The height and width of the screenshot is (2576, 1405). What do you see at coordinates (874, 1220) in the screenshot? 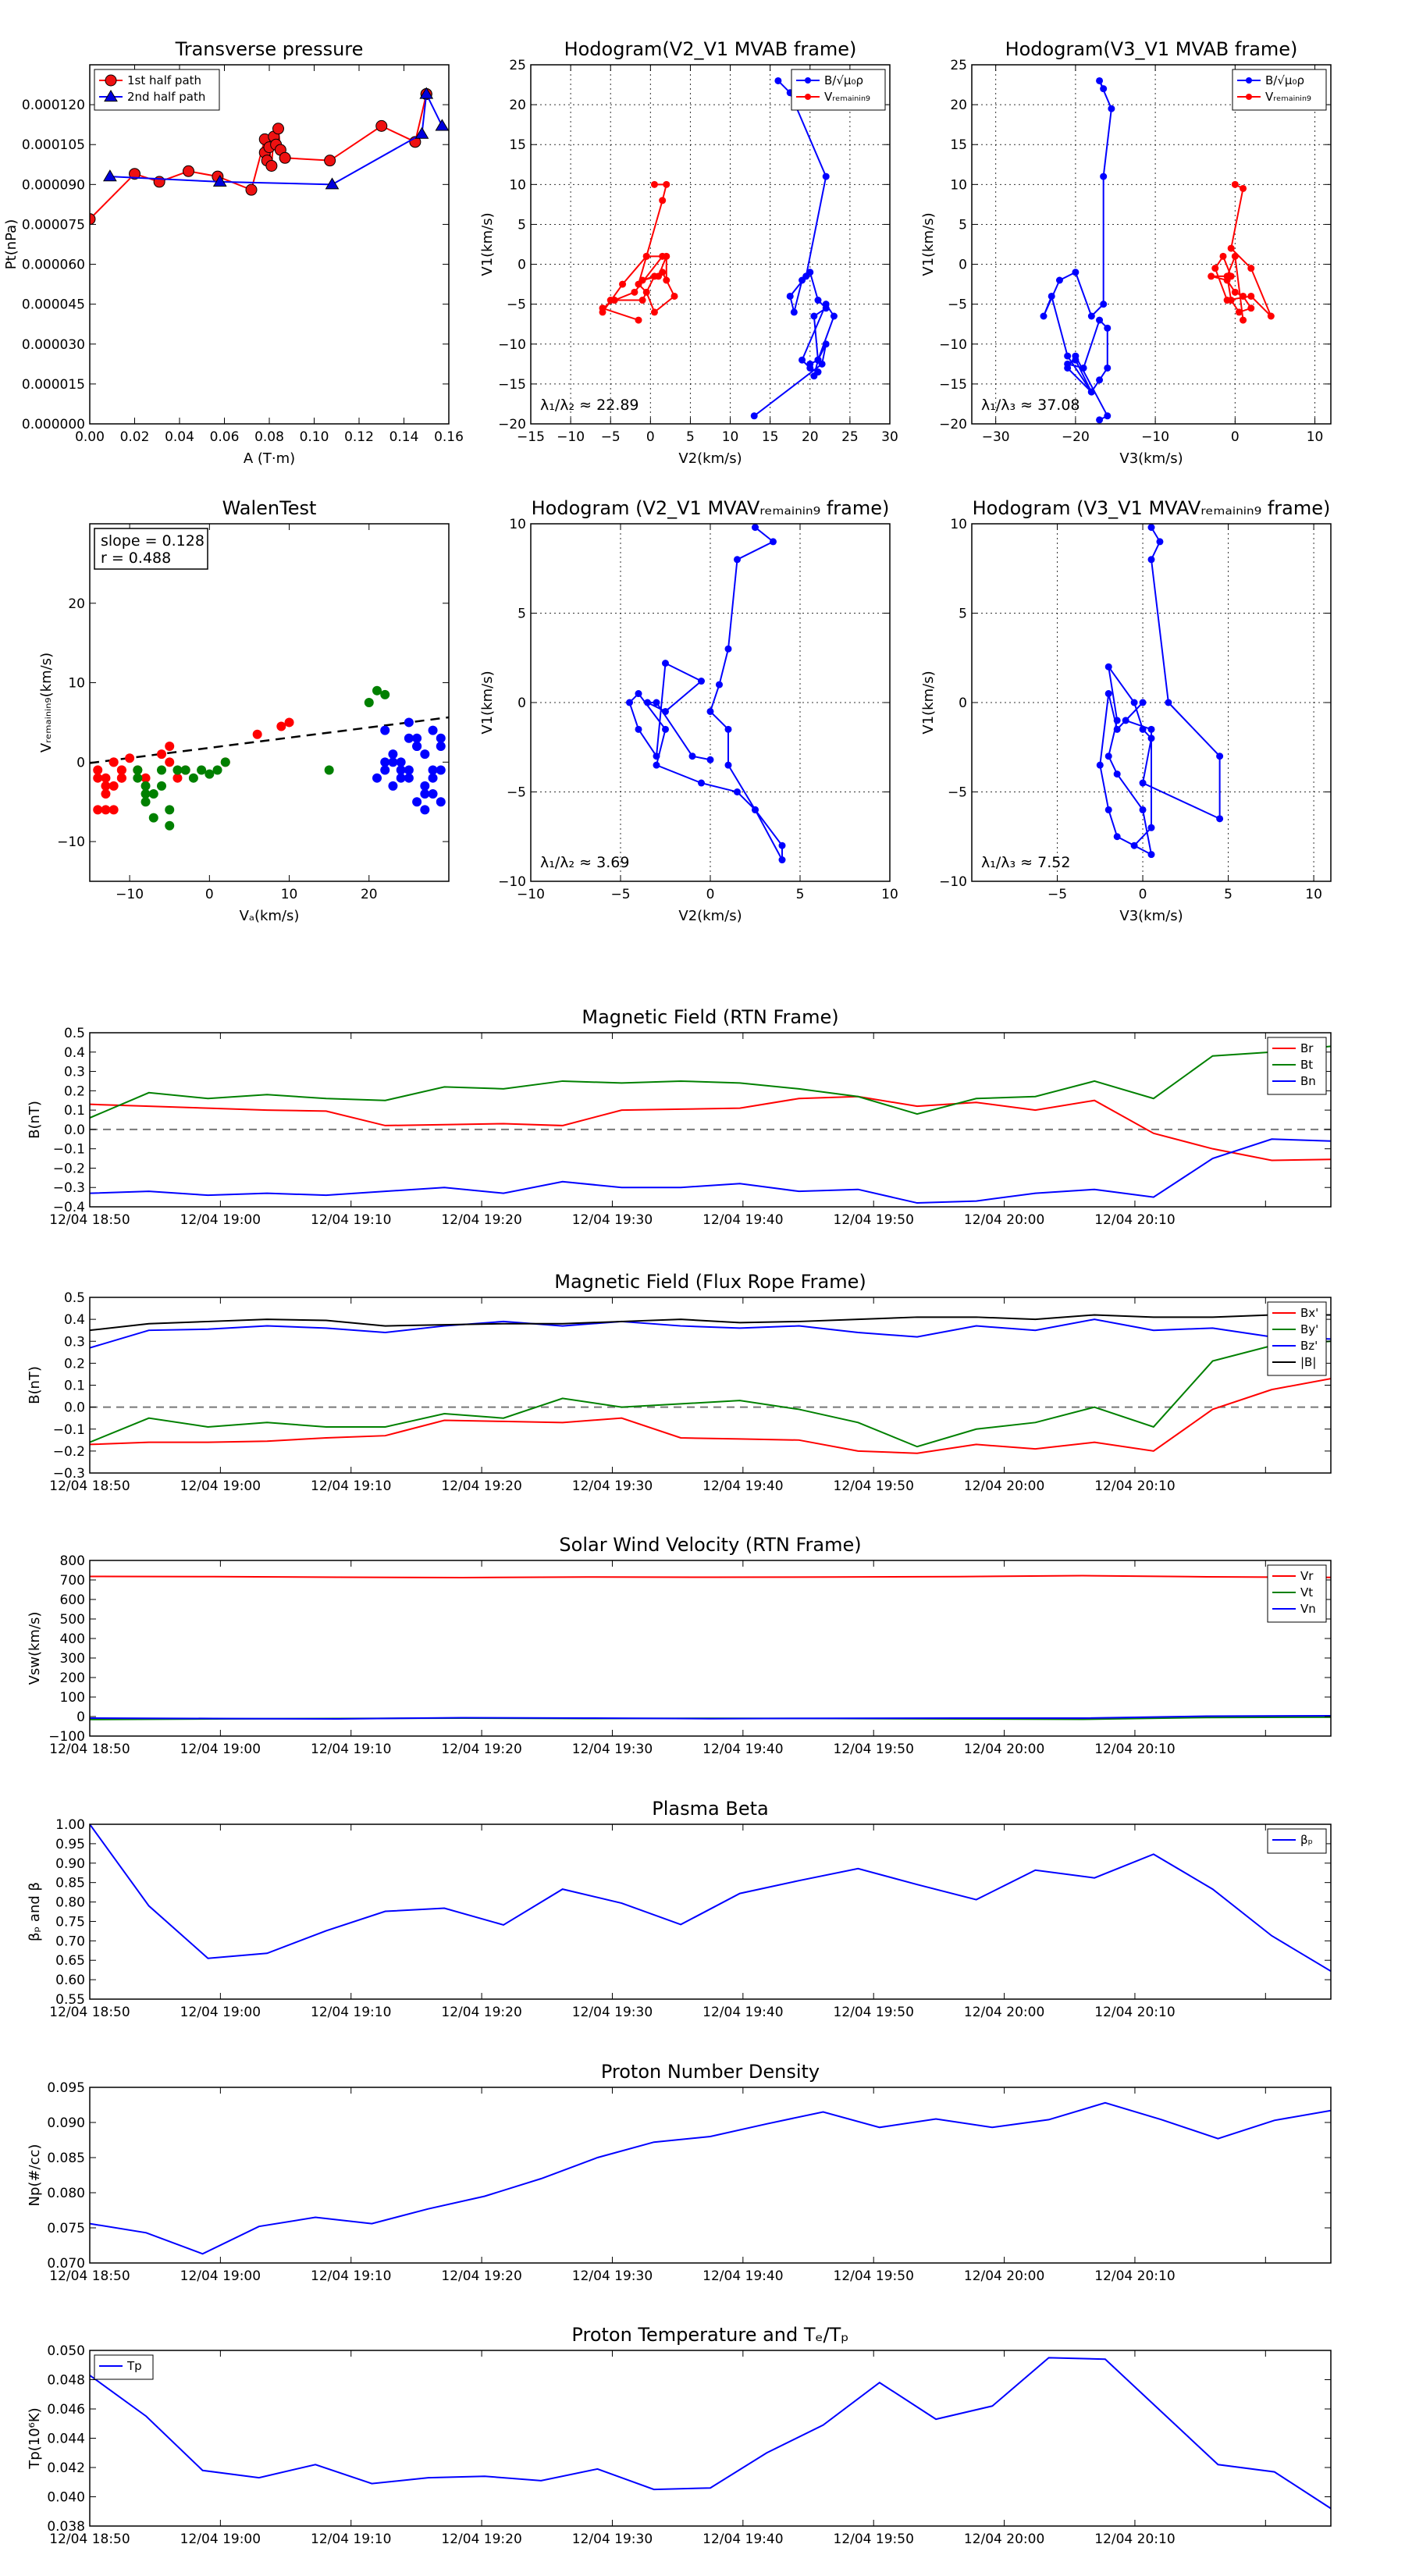
I see `x-tick-label: 12/04 19:50` at bounding box center [874, 1220].